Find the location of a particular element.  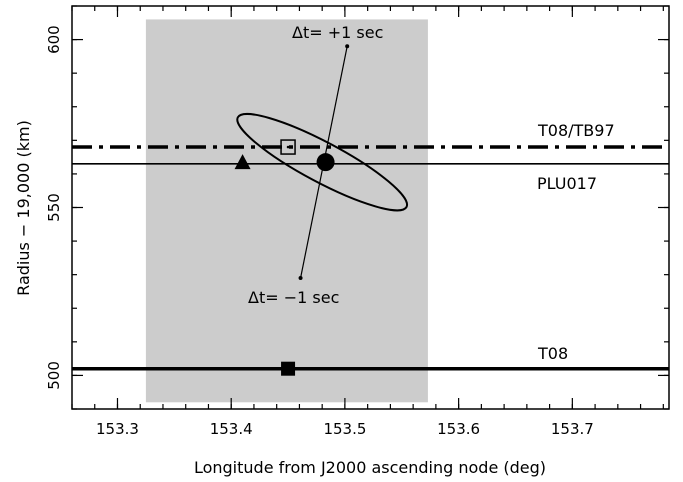

timing-end-label: Δt= +1 sec is located at coordinates (337, 32).